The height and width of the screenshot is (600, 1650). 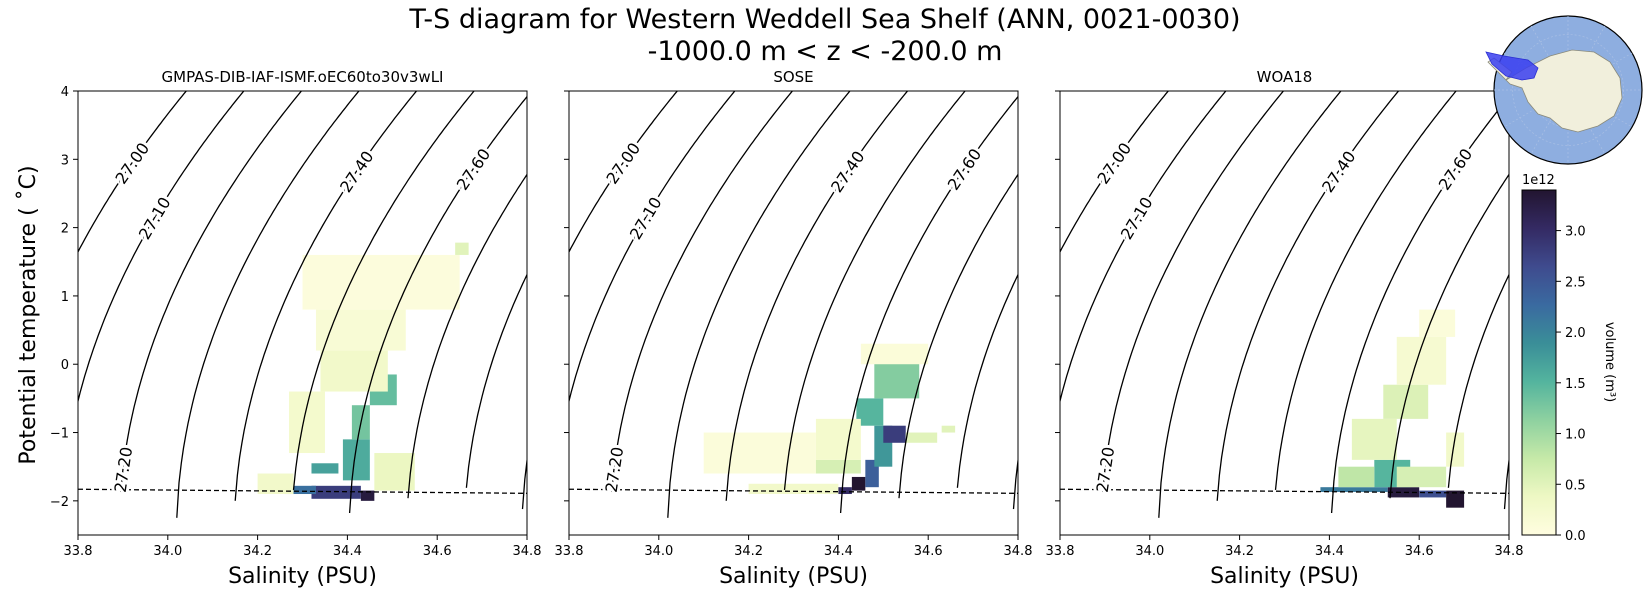 What do you see at coordinates (65, 365) in the screenshot?
I see `y-tick-label: 0` at bounding box center [65, 365].